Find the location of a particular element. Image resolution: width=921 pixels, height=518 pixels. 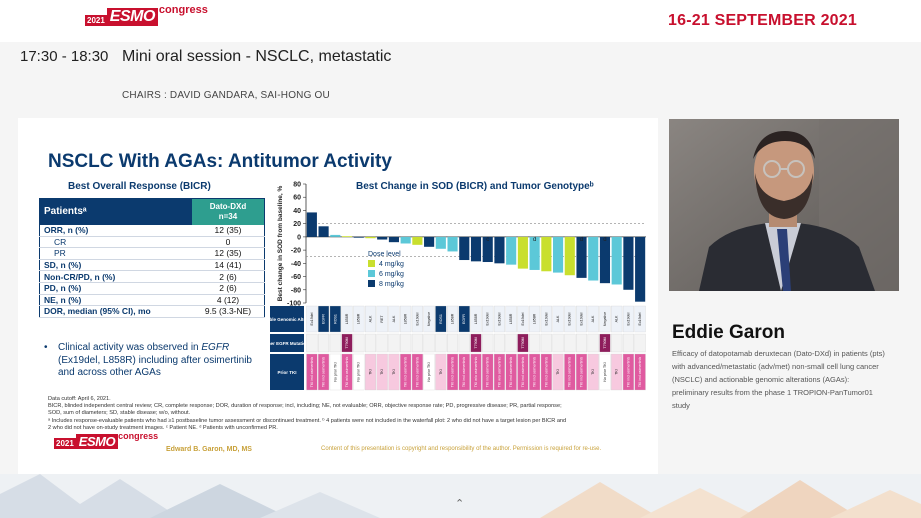

row-header-label: Prior TKI is located at coordinates (286, 372).